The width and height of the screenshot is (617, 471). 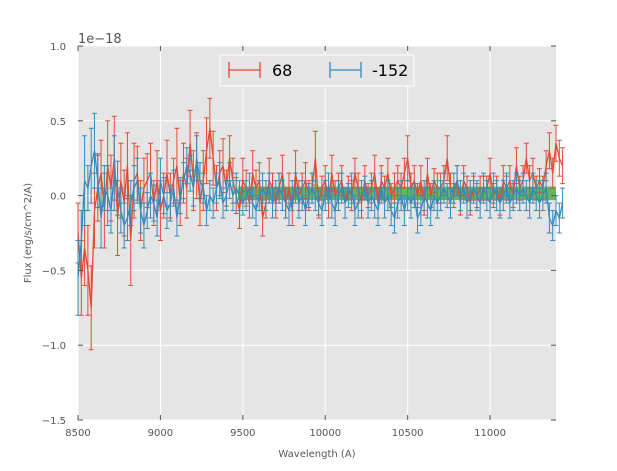 What do you see at coordinates (325, 433) in the screenshot?
I see `x-tick-label-3: 10000` at bounding box center [325, 433].